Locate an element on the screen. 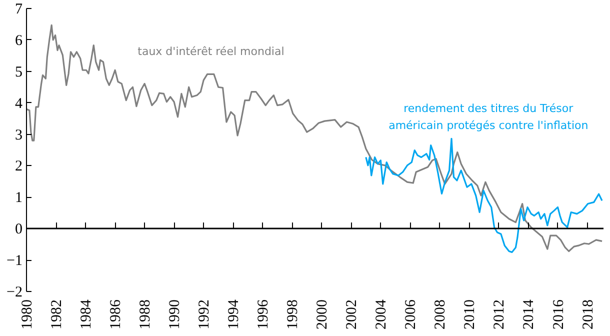  x-tick-label: 2010 is located at coordinates (470, 315).